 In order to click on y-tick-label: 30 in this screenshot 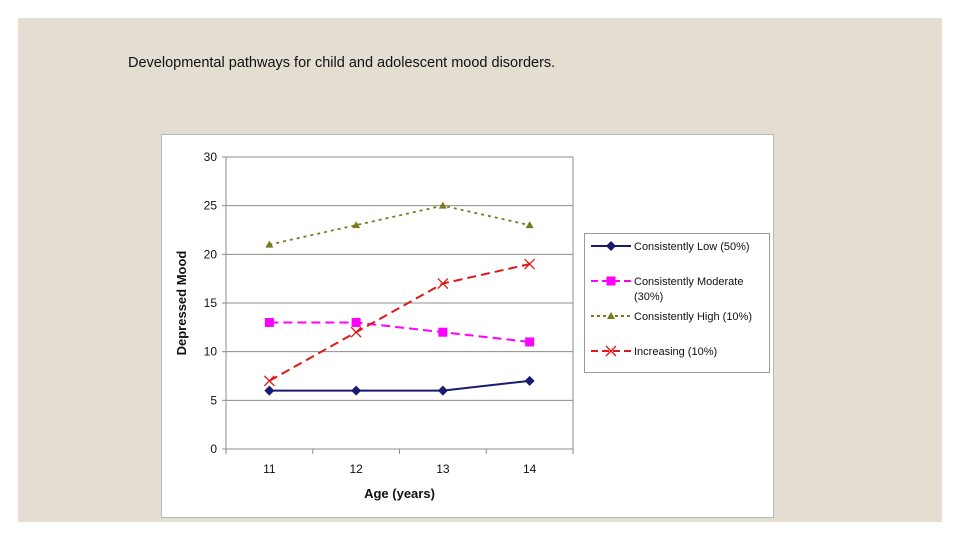, I will do `click(211, 157)`.